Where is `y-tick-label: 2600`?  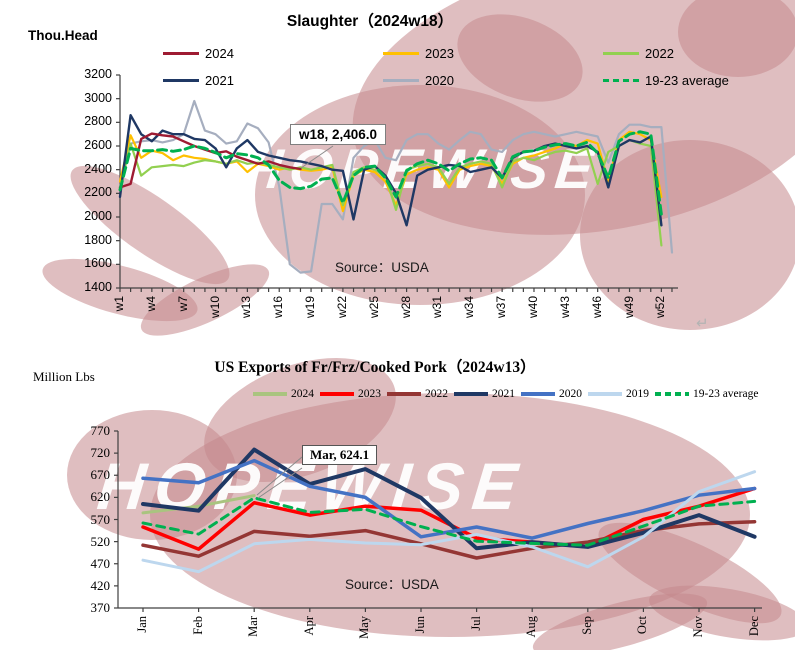
y-tick-label: 2600 is located at coordinates (98, 145).